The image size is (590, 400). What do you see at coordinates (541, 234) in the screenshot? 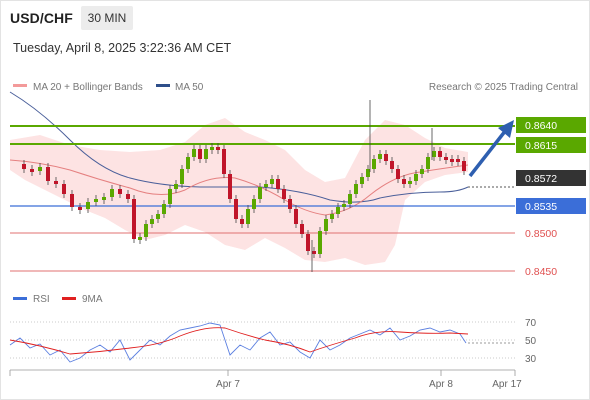
I see `s1-price-text: 0.8500` at bounding box center [541, 234].